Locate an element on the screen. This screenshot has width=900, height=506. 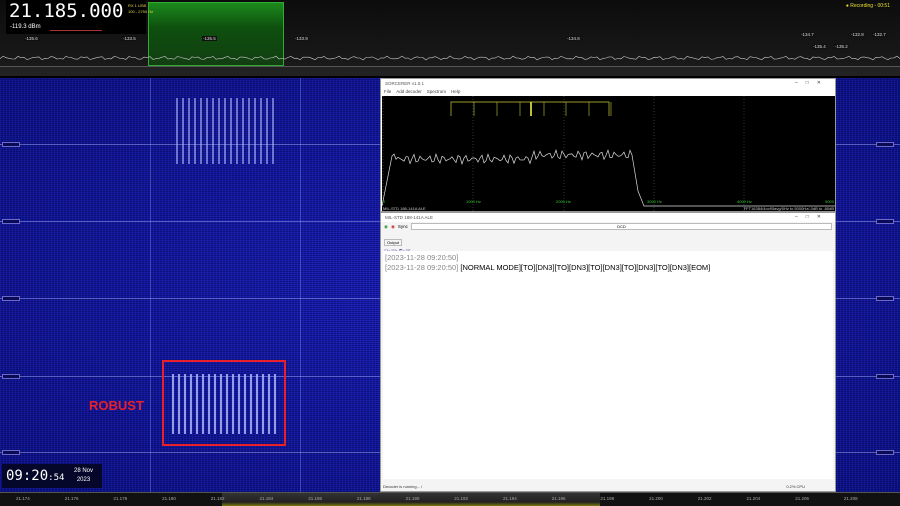
sync-indicator: DCD is located at coordinates (621, 226).